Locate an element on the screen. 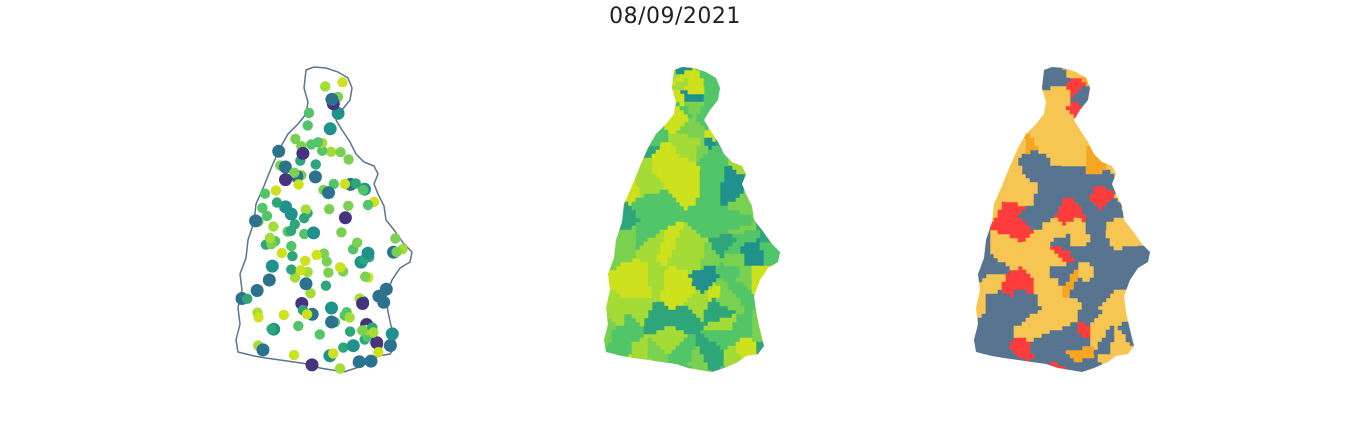  figure-title: 08/09/2021 is located at coordinates (675, 16).